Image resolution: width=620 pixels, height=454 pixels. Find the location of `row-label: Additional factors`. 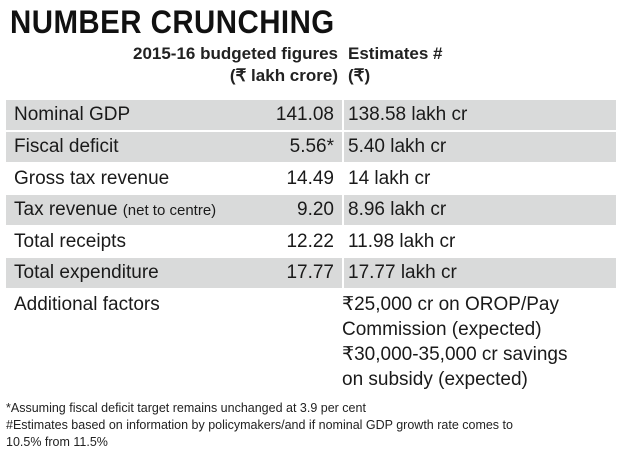

row-label: Additional factors is located at coordinates (87, 304).